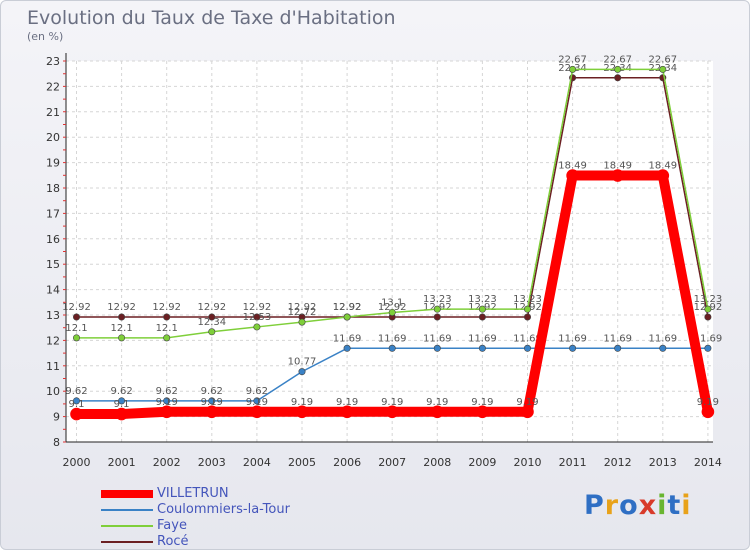 This screenshot has width=750, height=550. I want to click on y-tick-label: 14, so click(53, 290).